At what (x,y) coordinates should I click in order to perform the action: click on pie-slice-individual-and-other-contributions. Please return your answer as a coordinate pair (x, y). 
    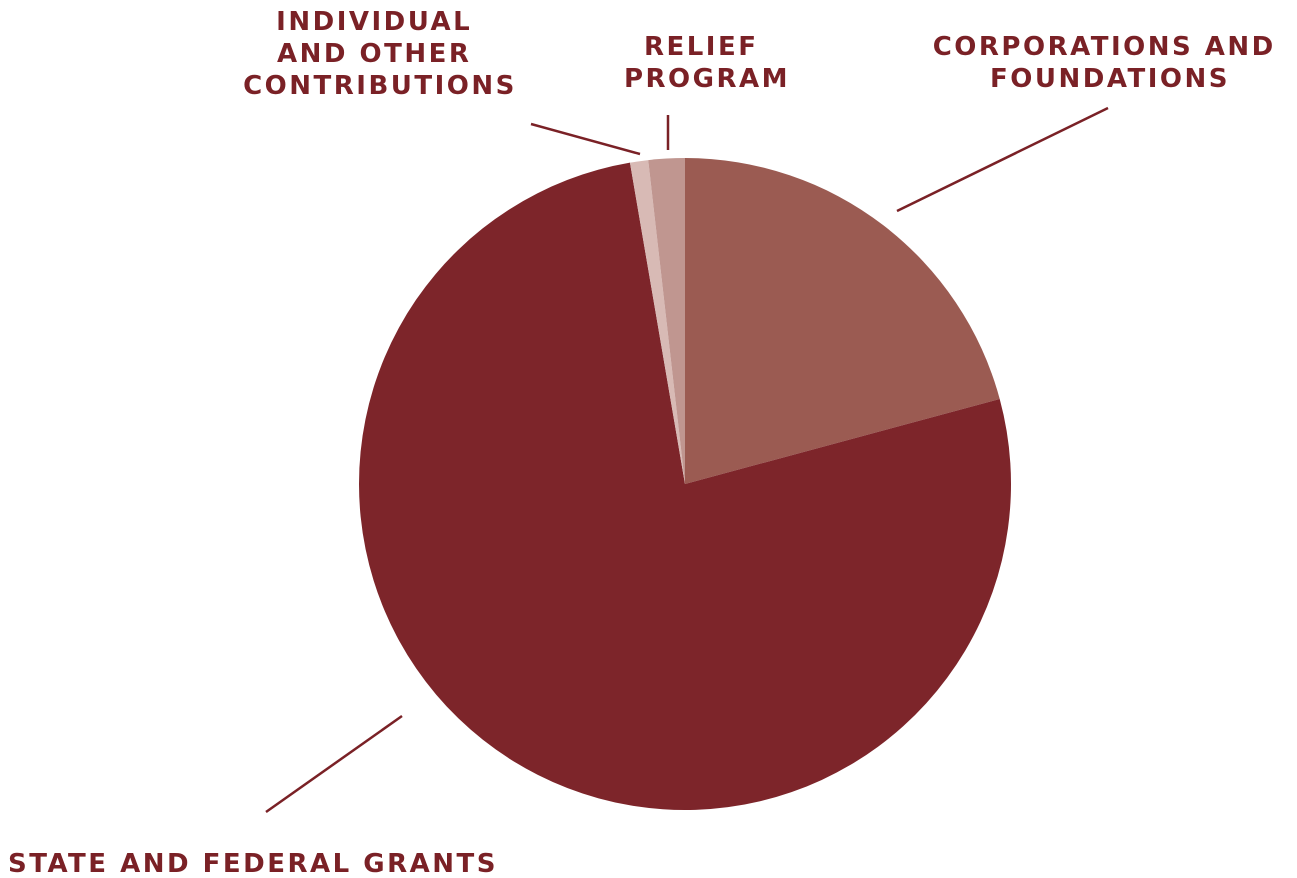
    Looking at the image, I should click on (657, 322).